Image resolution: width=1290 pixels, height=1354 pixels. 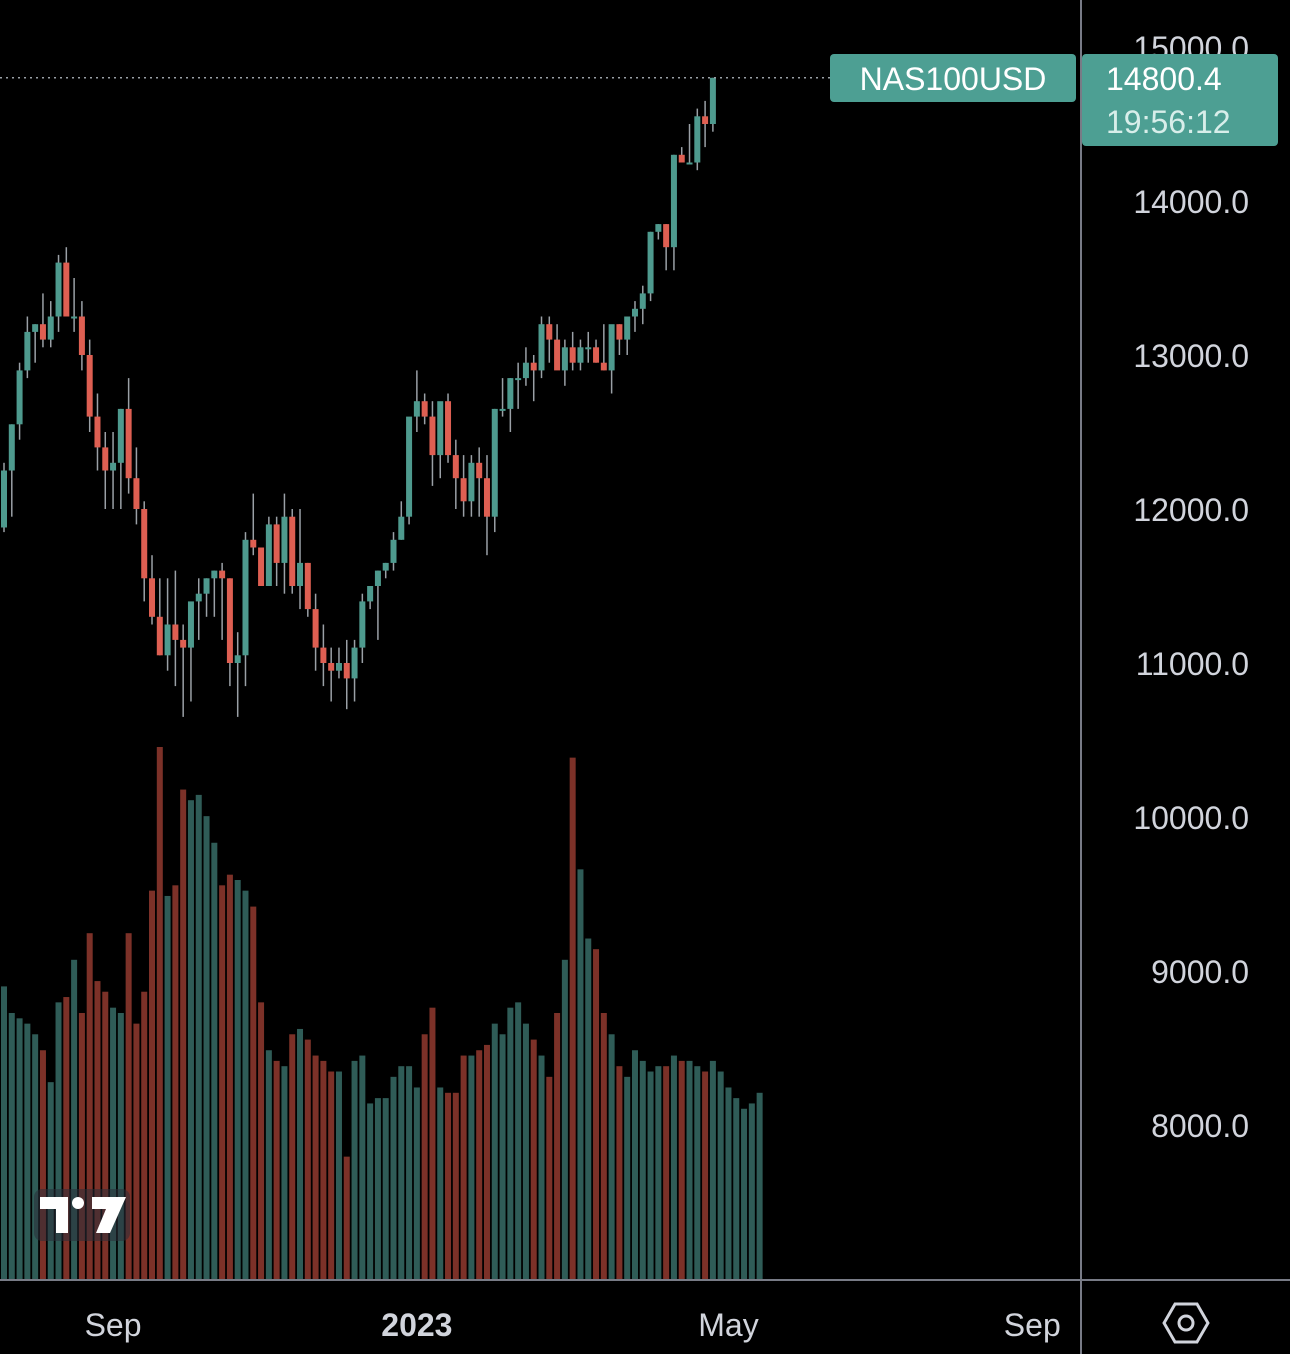 What do you see at coordinates (416, 1325) in the screenshot?
I see `time-tick-label: 2023` at bounding box center [416, 1325].